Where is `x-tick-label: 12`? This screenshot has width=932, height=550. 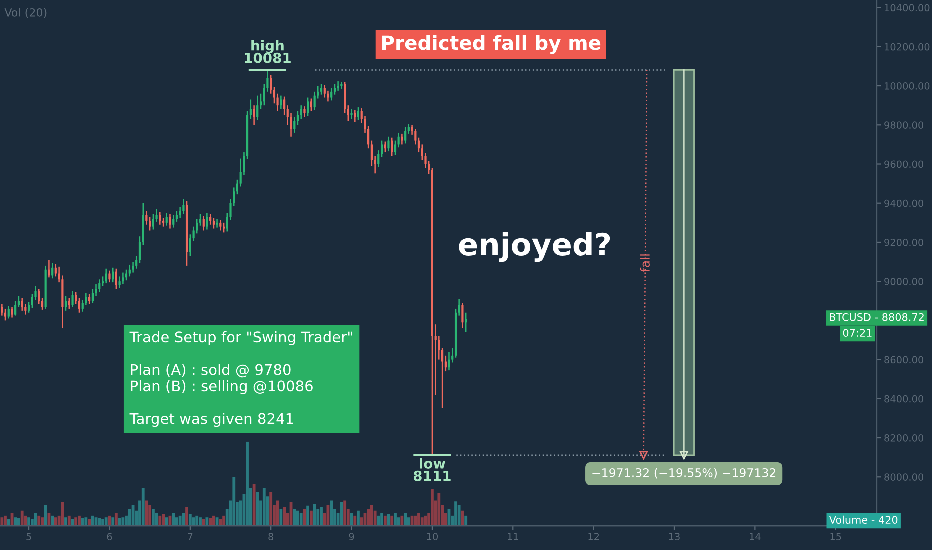
x-tick-label: 12 is located at coordinates (594, 536).